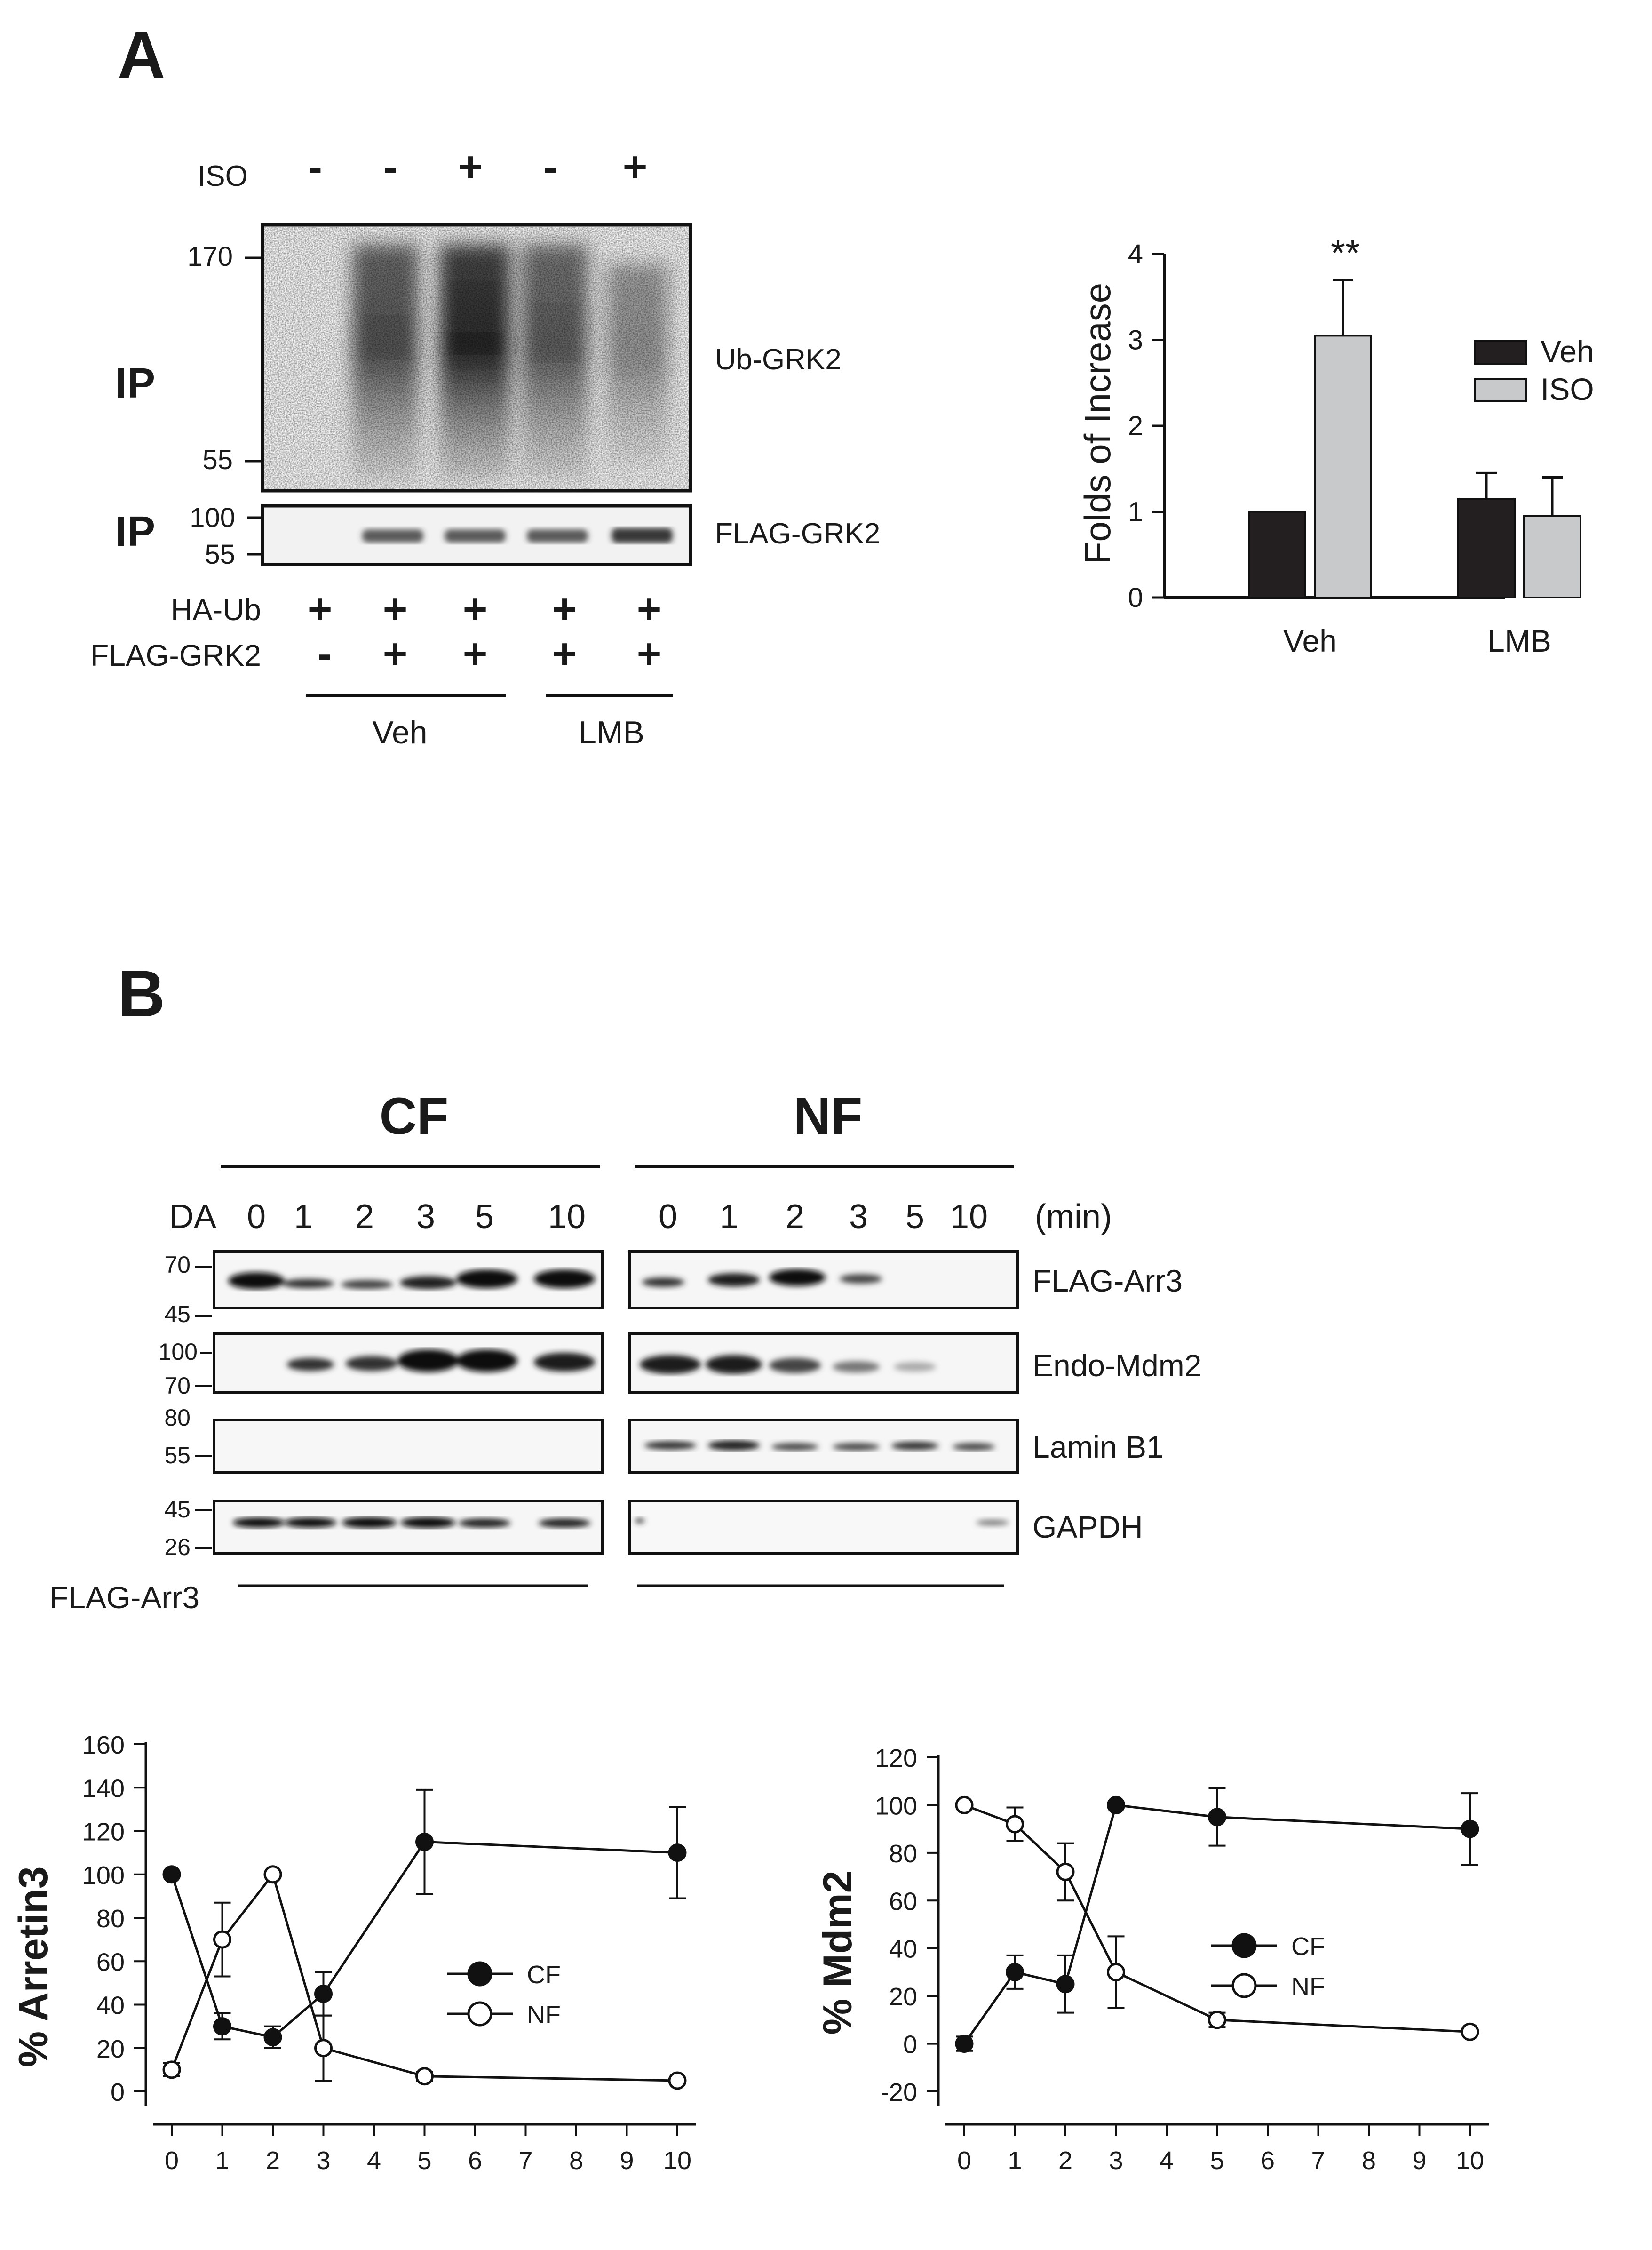 Image resolution: width=1652 pixels, height=2250 pixels. What do you see at coordinates (550, 167) in the screenshot?
I see `iso-sign-4: -` at bounding box center [550, 167].